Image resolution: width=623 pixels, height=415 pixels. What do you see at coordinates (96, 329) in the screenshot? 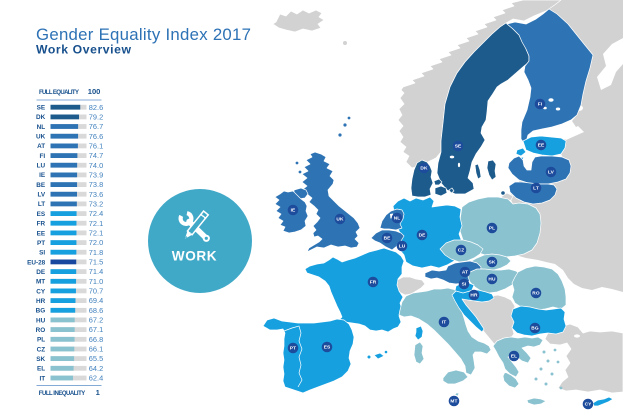
I see `svg-text: 67.1` at bounding box center [96, 329].